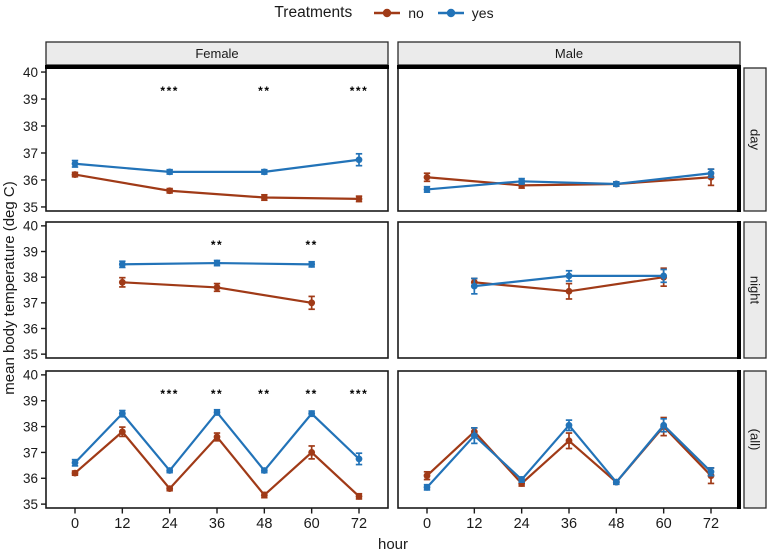 This screenshot has width=768, height=554. I want to click on facet-strip-label-(all): (all), so click(754, 440).